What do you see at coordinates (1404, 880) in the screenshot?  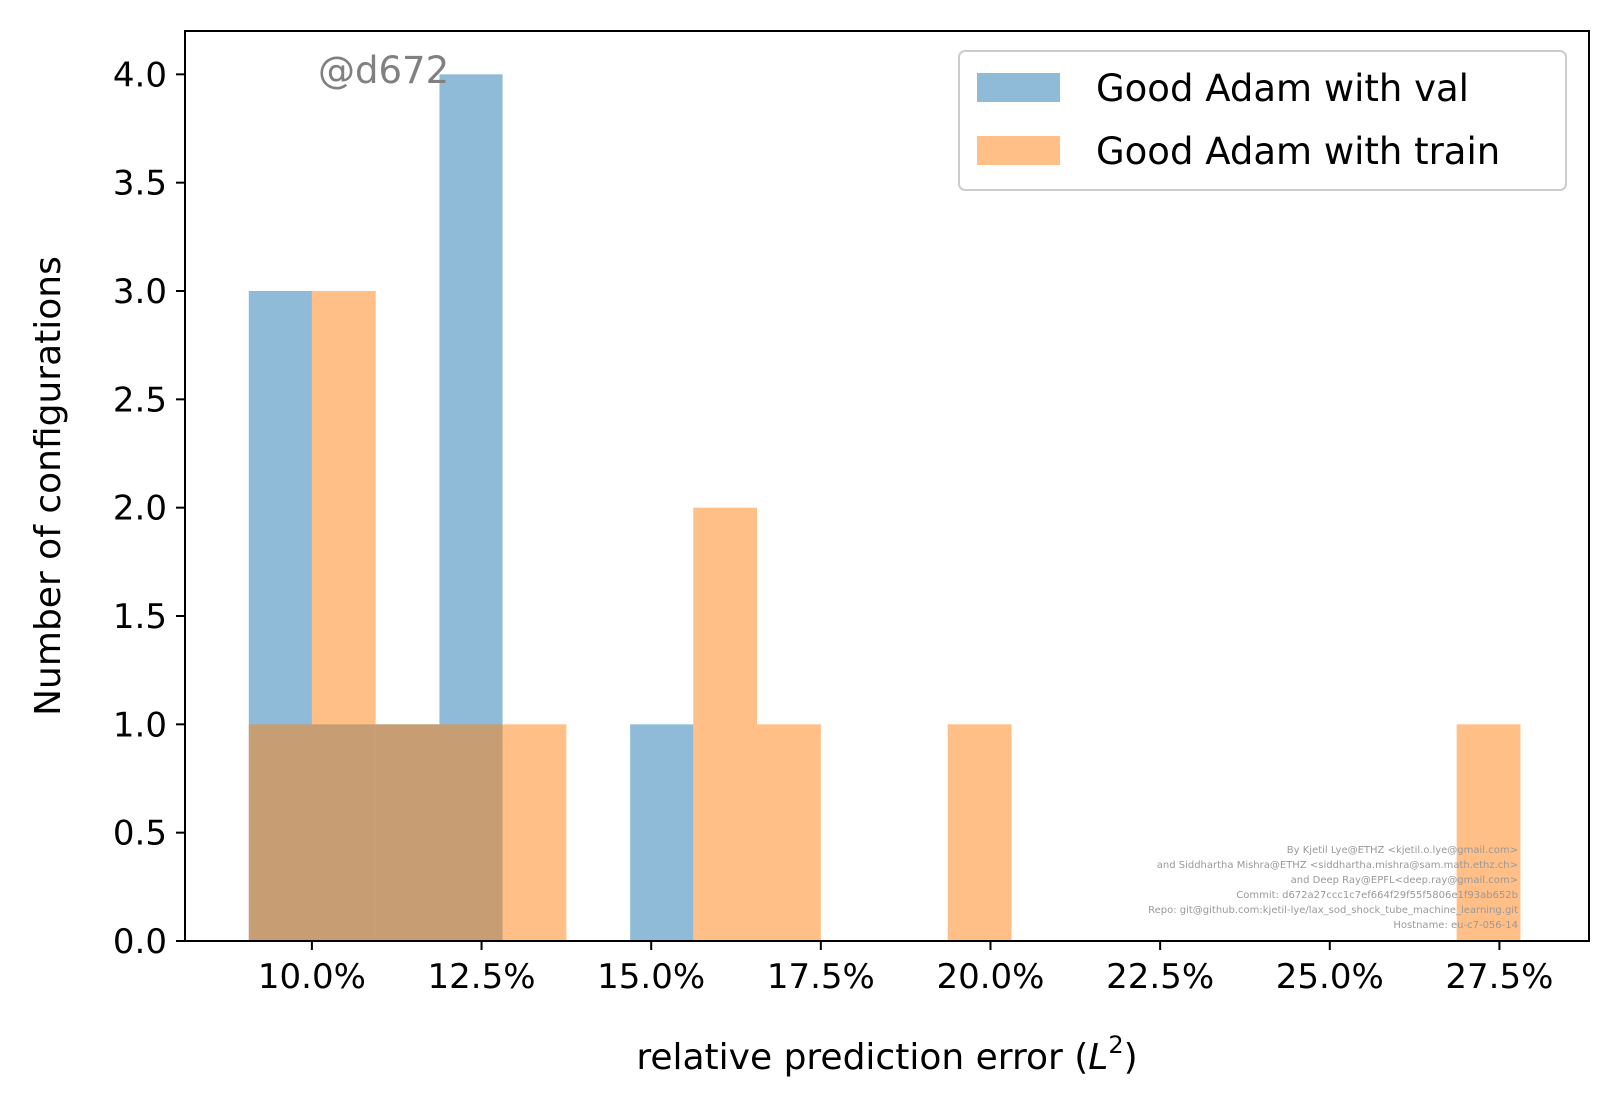 I see `credit-line-3: and Deep Ray@EPFL<deep.ray@gmail.com>` at bounding box center [1404, 880].